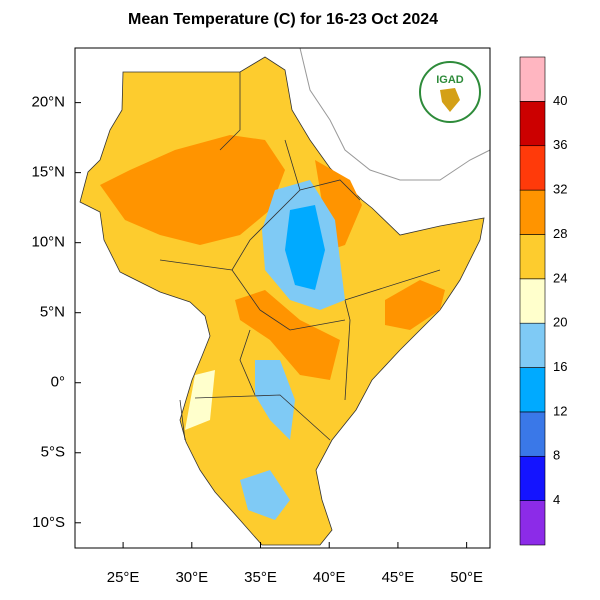  Describe the element at coordinates (48, 172) in the screenshot. I see `y-tick-label: 15°N` at that location.